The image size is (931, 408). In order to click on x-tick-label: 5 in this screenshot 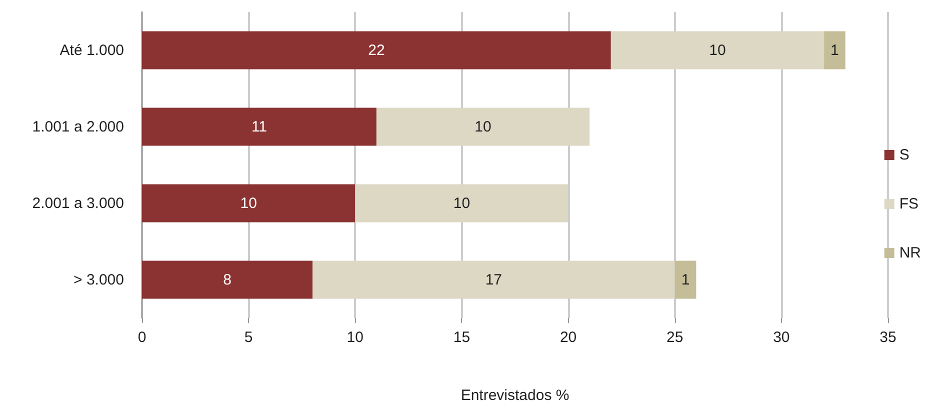, I will do `click(248, 337)`.